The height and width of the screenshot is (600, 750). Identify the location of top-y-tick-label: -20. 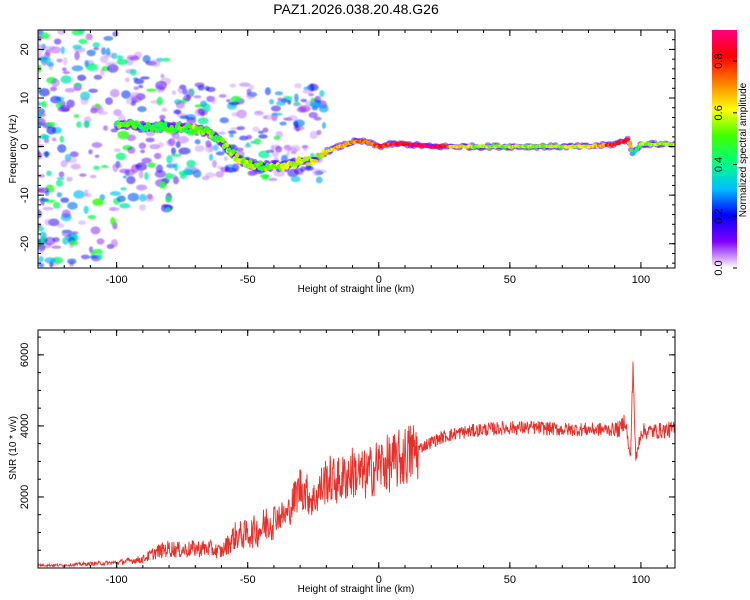
(25, 244).